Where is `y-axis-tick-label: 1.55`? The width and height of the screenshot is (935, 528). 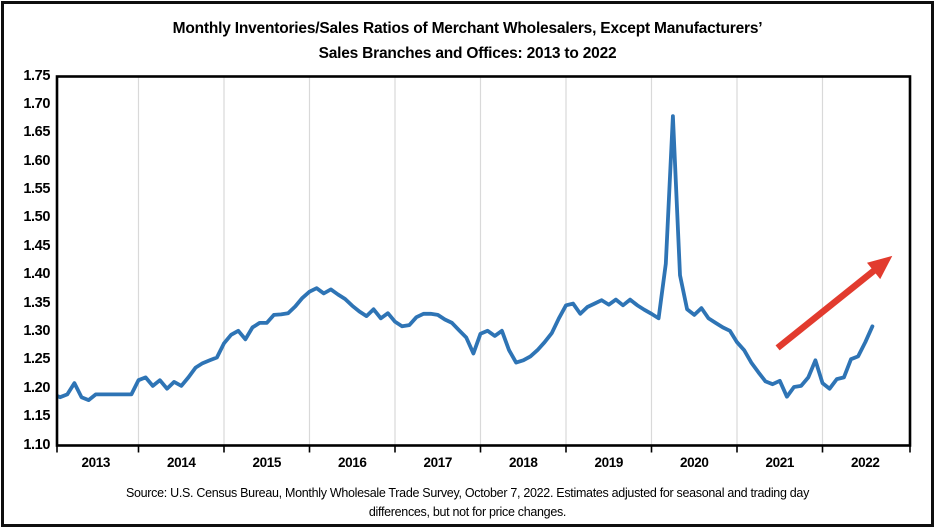
y-axis-tick-label: 1.55 is located at coordinates (36, 189).